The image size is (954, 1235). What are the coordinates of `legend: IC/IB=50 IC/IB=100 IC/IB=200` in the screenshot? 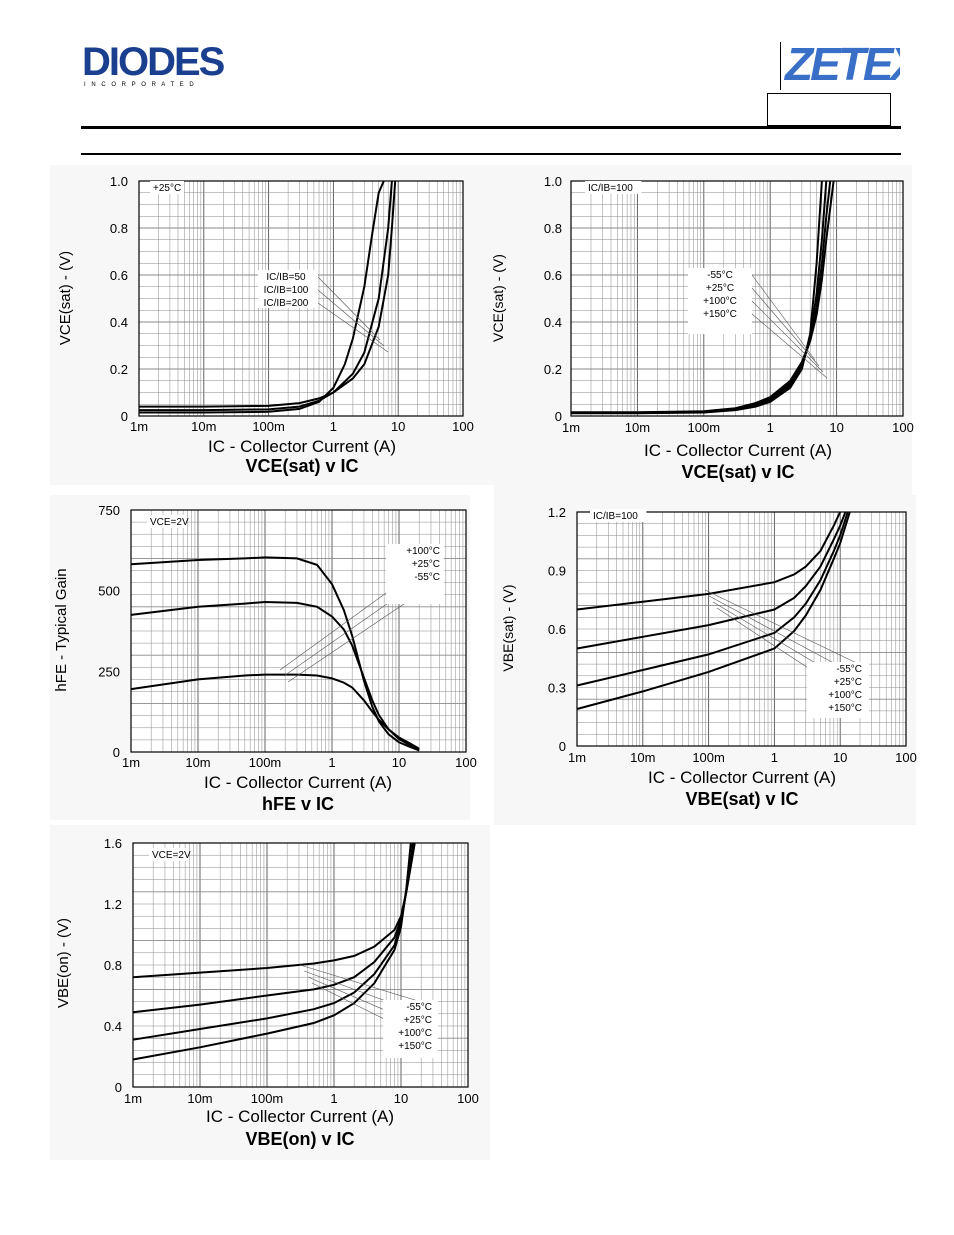 It's located at (323, 311).